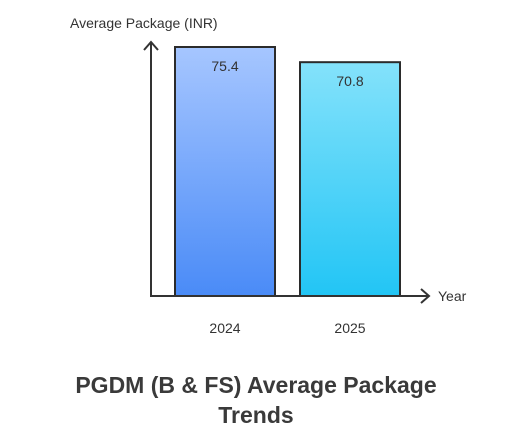  What do you see at coordinates (151, 45) in the screenshot?
I see `y-axis-arrow-icon` at bounding box center [151, 45].